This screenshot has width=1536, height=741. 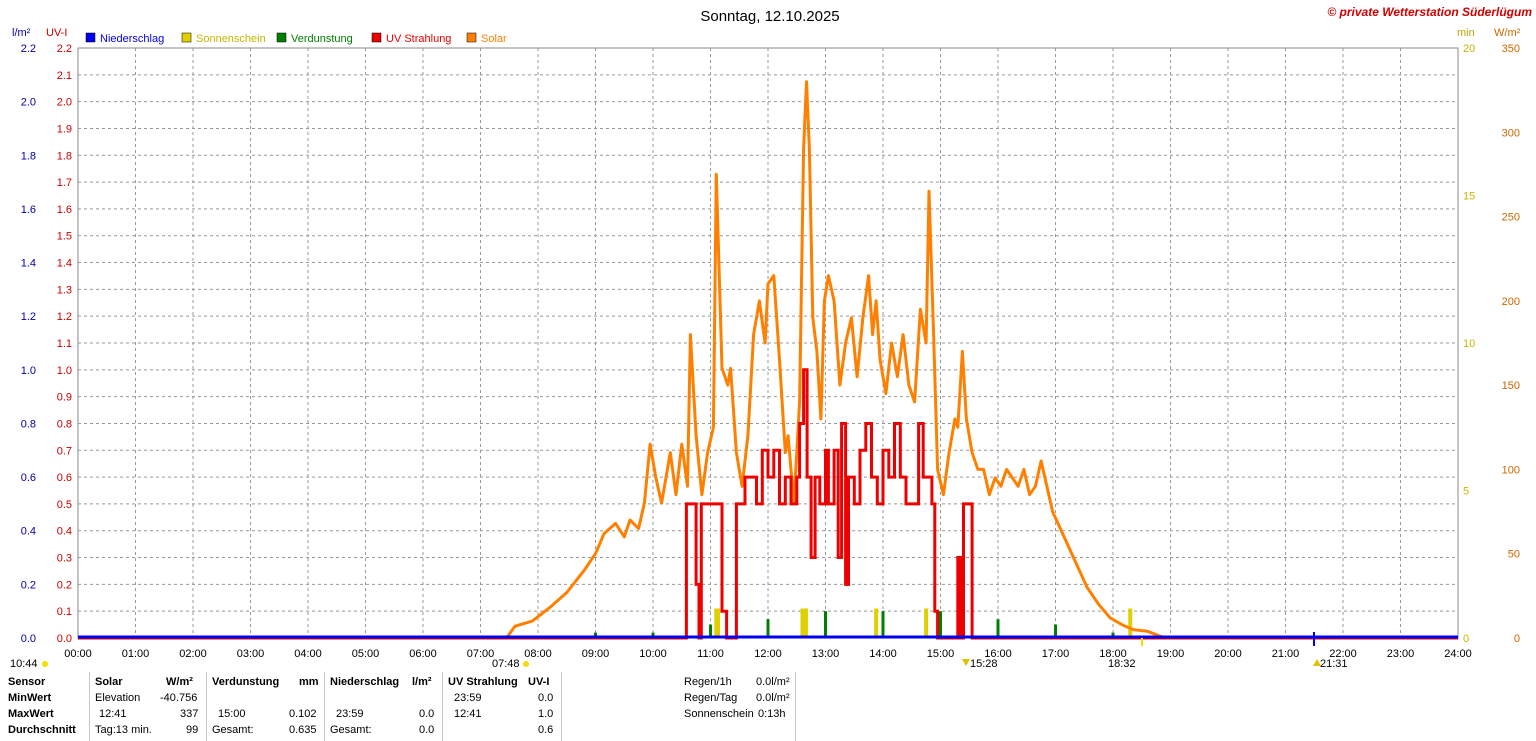 I want to click on rain-unit: l/m², so click(x=422, y=682).